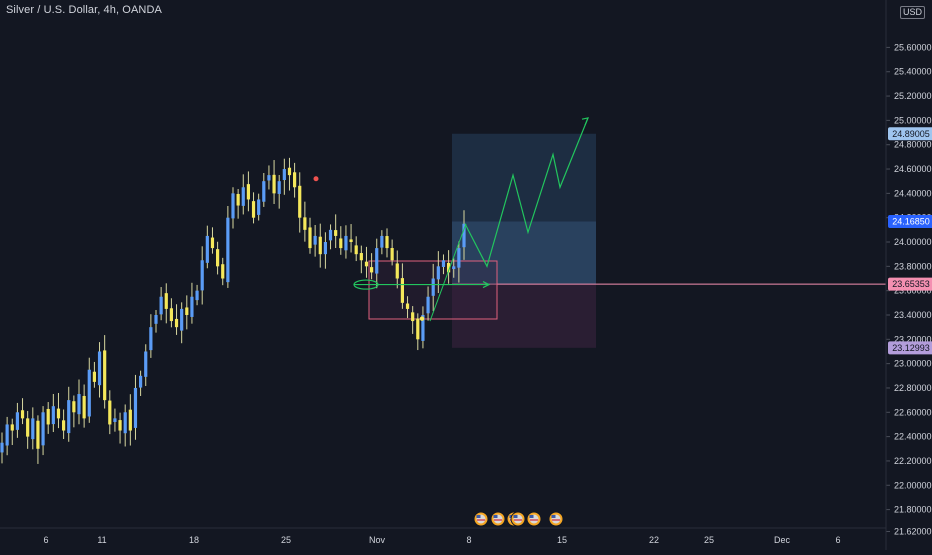 The width and height of the screenshot is (932, 555). What do you see at coordinates (443, 539) in the screenshot?
I see `time-axis-bg` at bounding box center [443, 539].